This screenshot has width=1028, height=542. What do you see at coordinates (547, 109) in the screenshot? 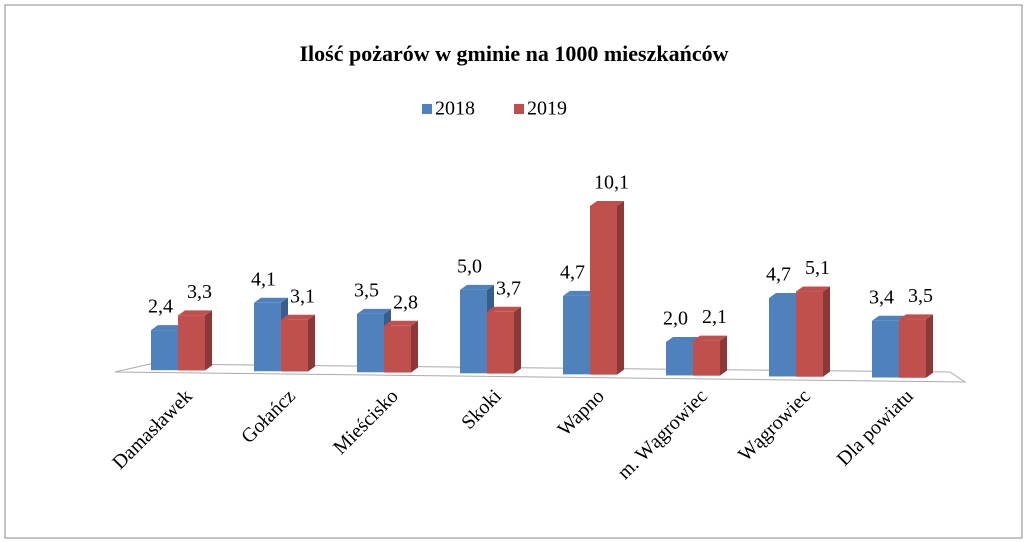
I see `legend-label: 2019` at bounding box center [547, 109].